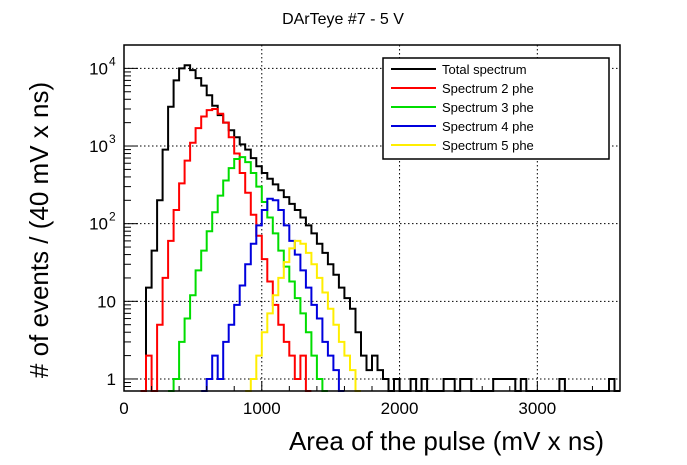  What do you see at coordinates (484, 69) in the screenshot?
I see `legend-label-0: Total spectrum` at bounding box center [484, 69].